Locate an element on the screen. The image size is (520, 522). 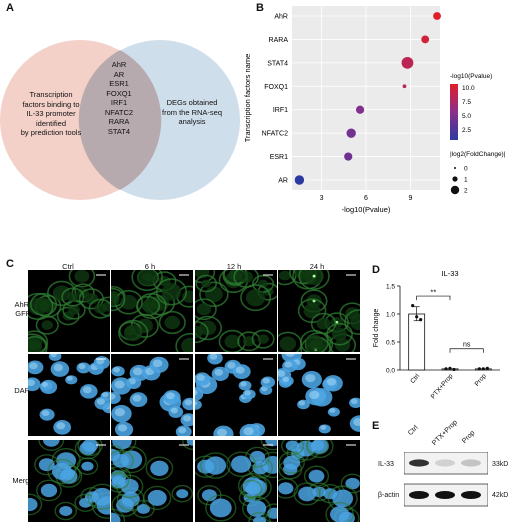
micro-row-merge: Merge is located at coordinates (23, 480).